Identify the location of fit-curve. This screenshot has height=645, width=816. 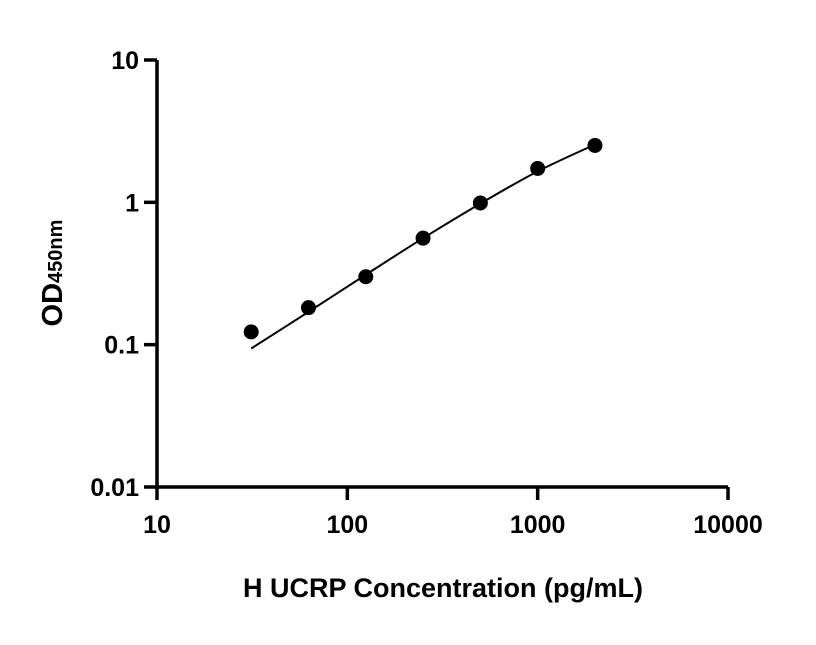
(423, 246).